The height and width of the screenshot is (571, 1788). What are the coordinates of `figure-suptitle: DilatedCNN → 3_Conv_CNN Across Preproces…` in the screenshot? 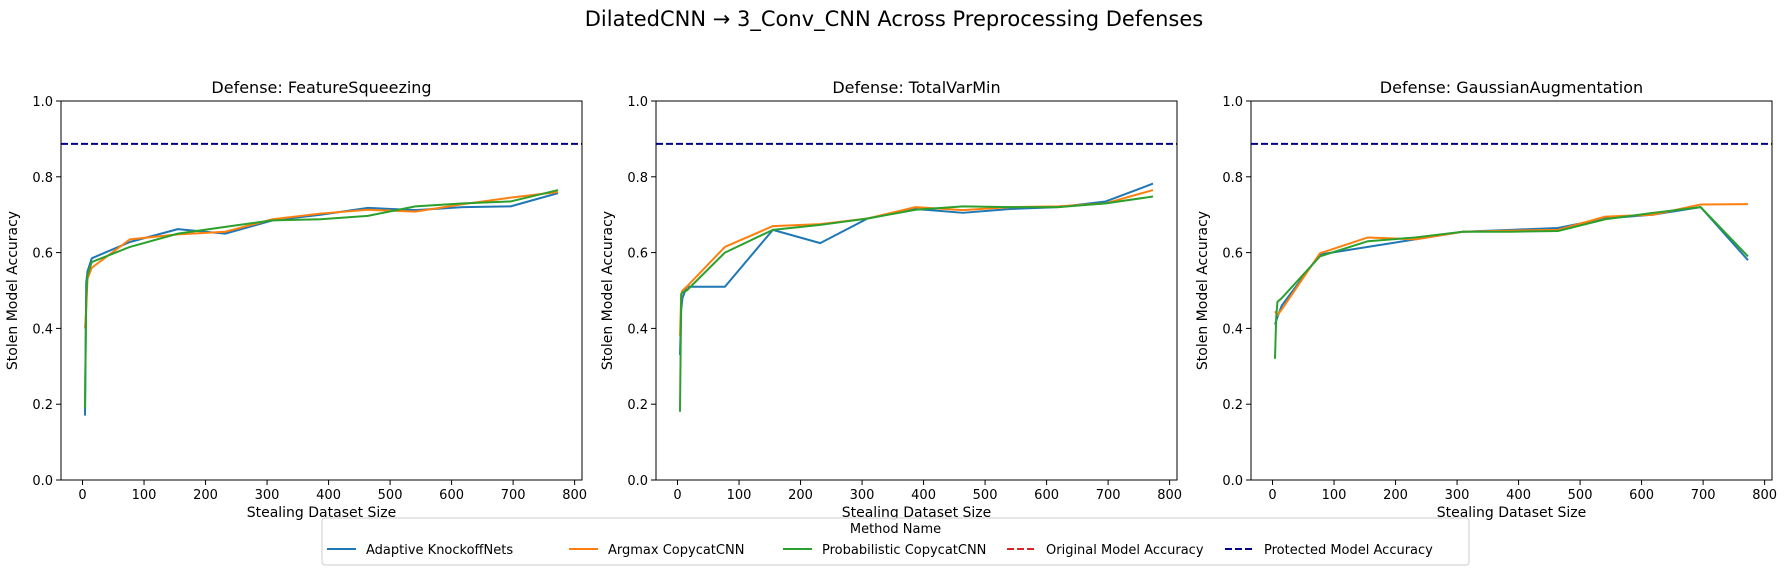 It's located at (894, 19).